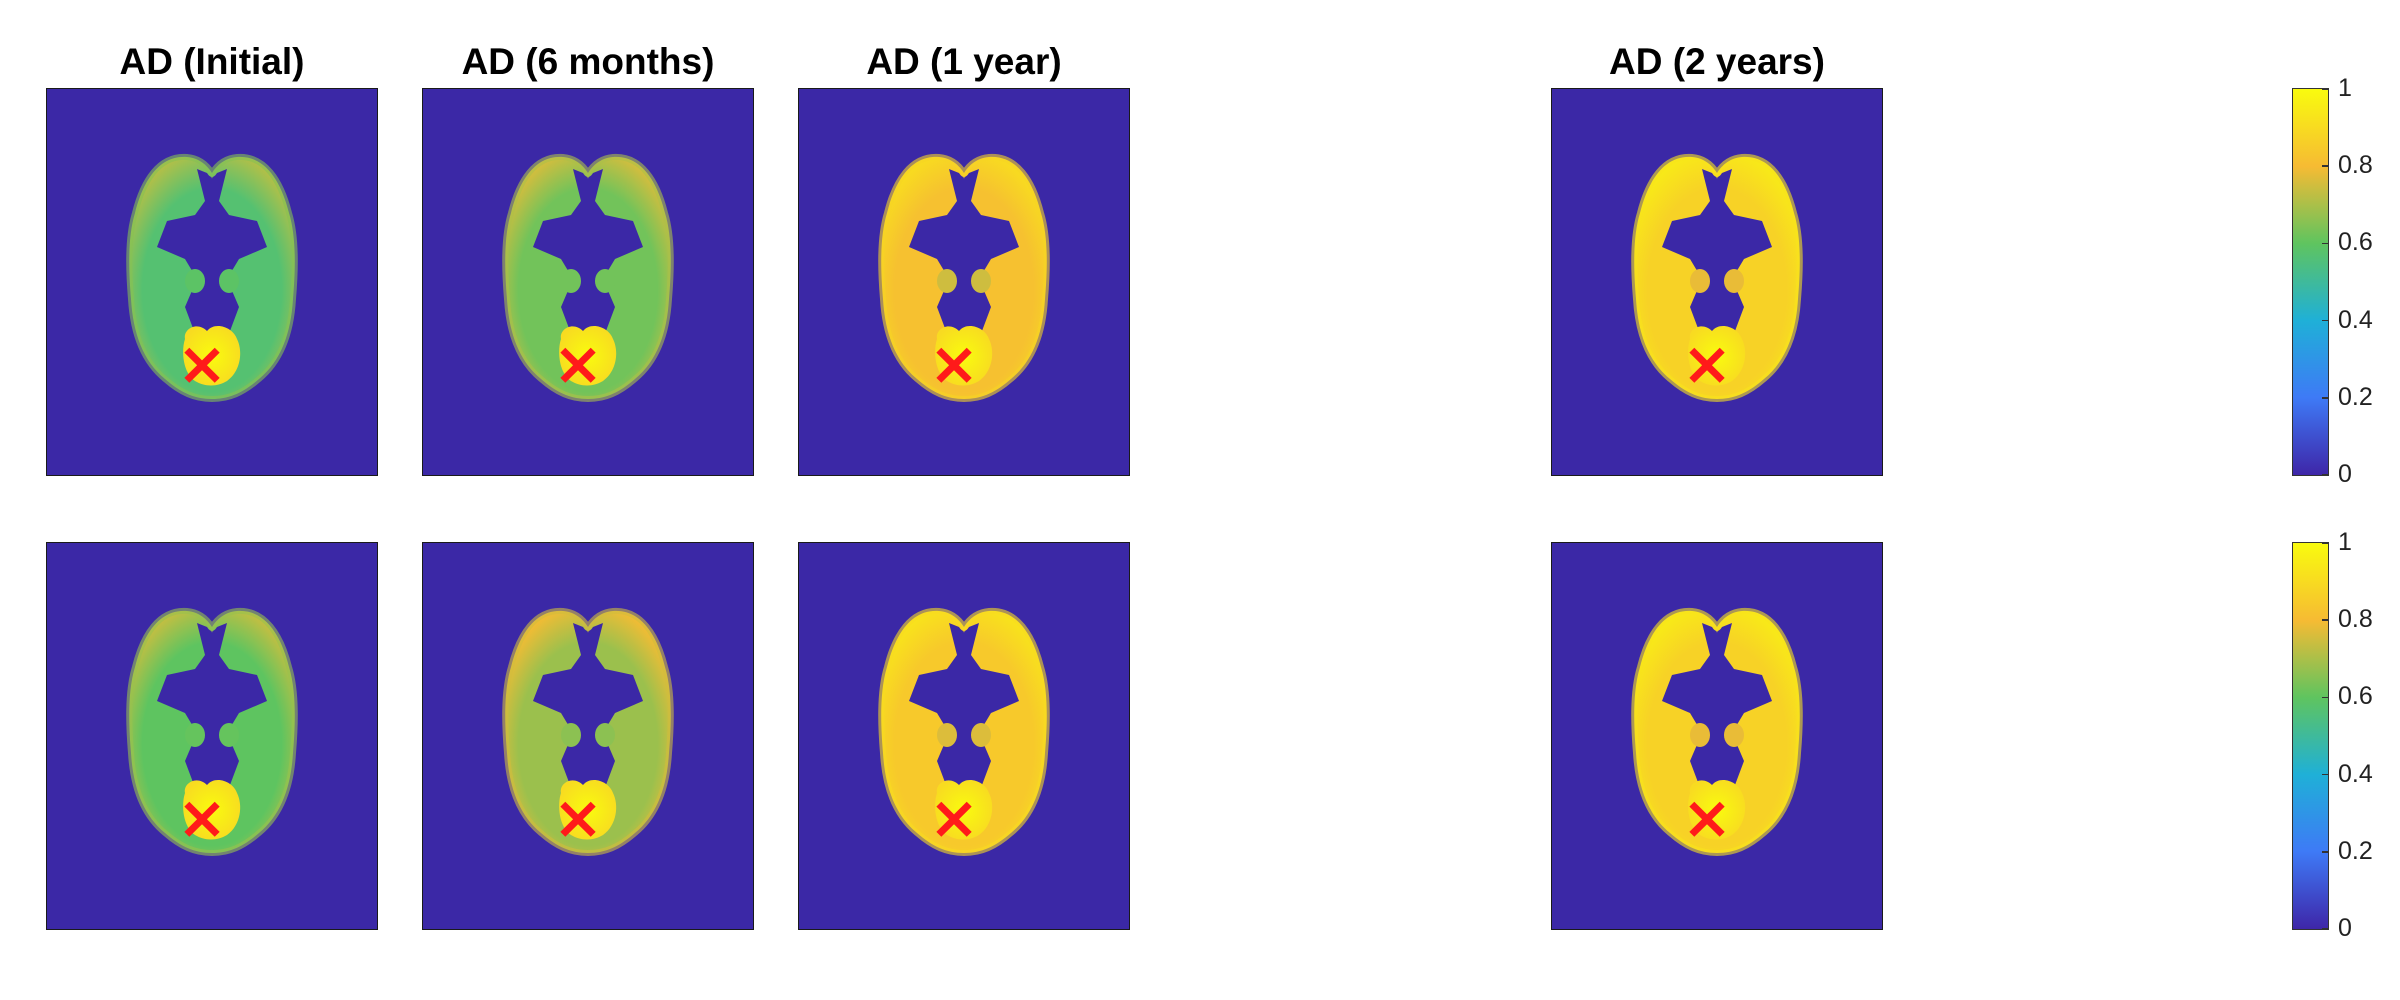 The width and height of the screenshot is (2400, 1000). What do you see at coordinates (964, 61) in the screenshot?
I see `panel-title-1-year: AD (1 year)` at bounding box center [964, 61].